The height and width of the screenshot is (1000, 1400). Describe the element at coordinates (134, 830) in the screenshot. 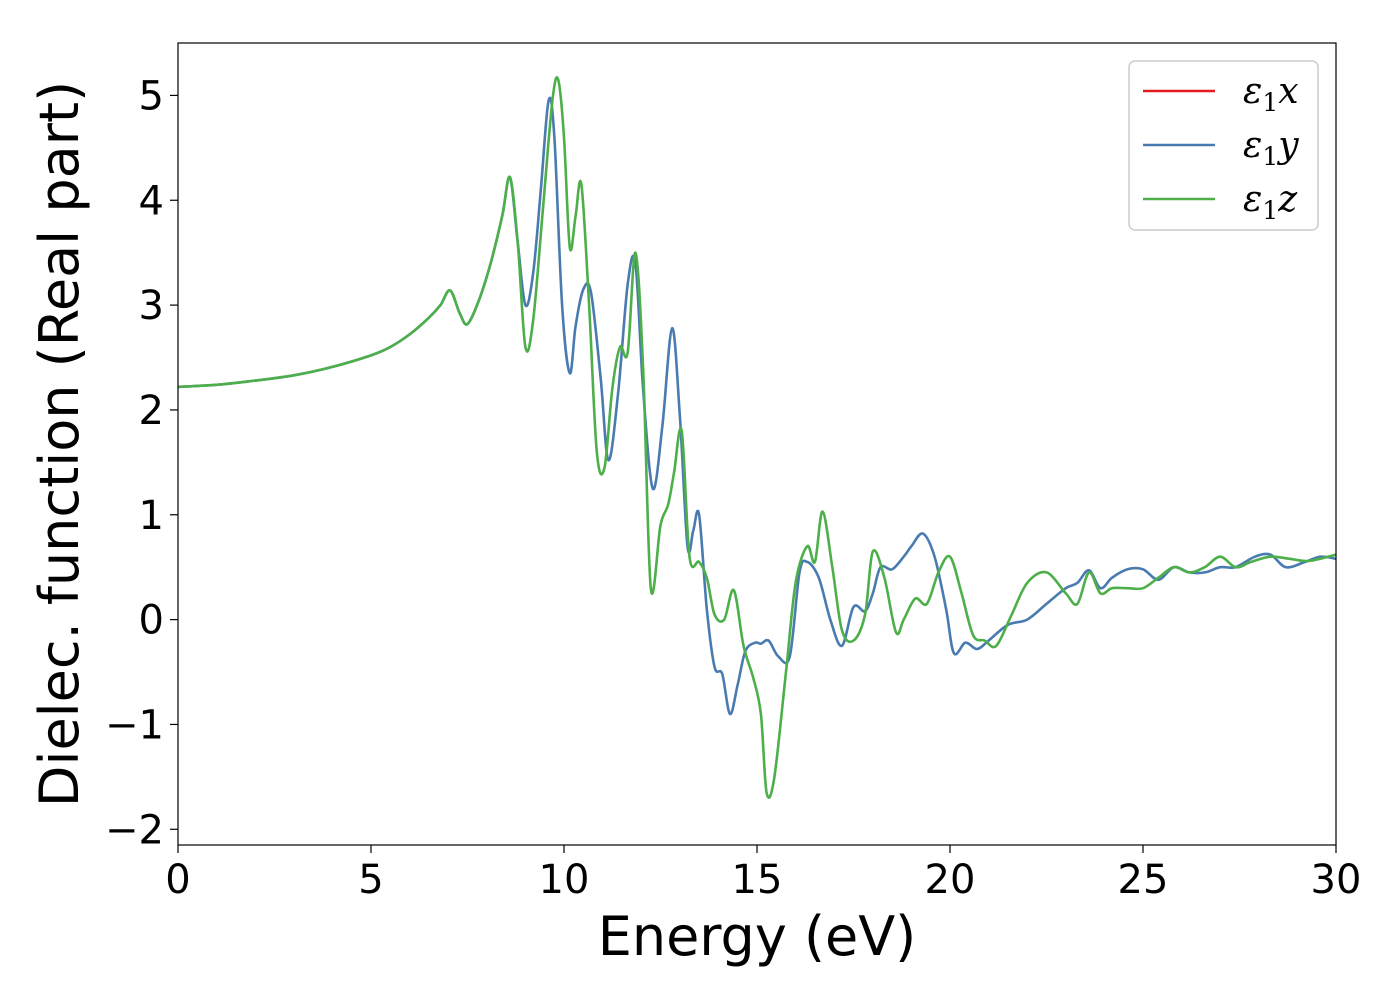

I see `y-tick-label: −2` at that location.